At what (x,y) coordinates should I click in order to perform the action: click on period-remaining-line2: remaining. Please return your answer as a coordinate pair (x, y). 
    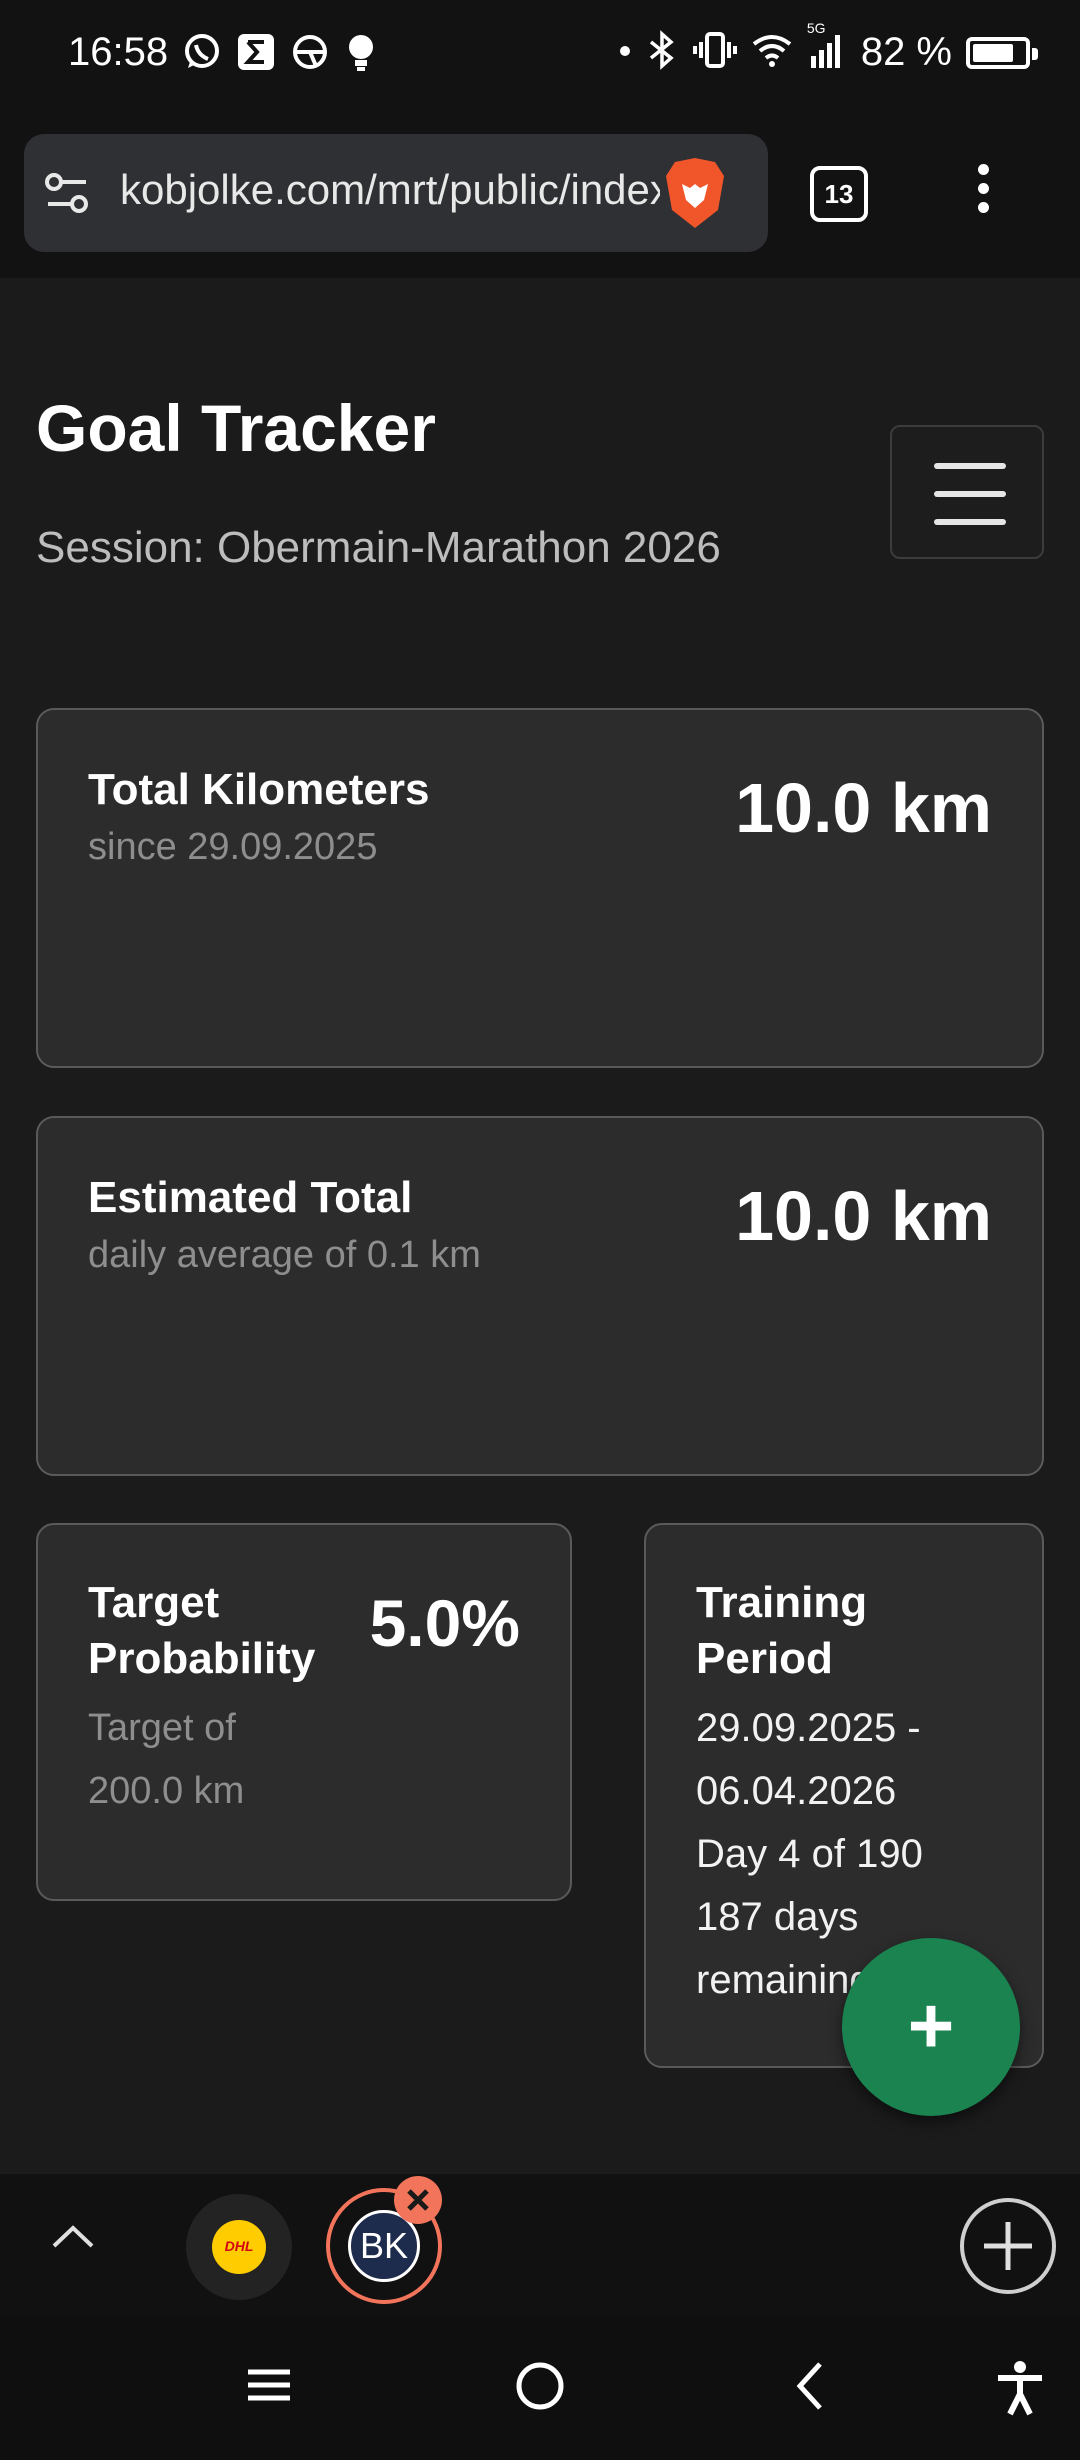
    Looking at the image, I should click on (784, 1980).